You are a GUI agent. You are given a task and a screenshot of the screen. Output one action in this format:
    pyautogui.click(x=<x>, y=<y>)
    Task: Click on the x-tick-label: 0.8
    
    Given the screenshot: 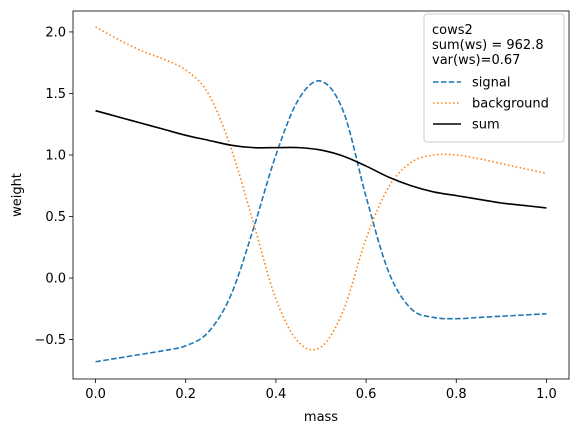 What is the action you would take?
    pyautogui.click(x=456, y=394)
    